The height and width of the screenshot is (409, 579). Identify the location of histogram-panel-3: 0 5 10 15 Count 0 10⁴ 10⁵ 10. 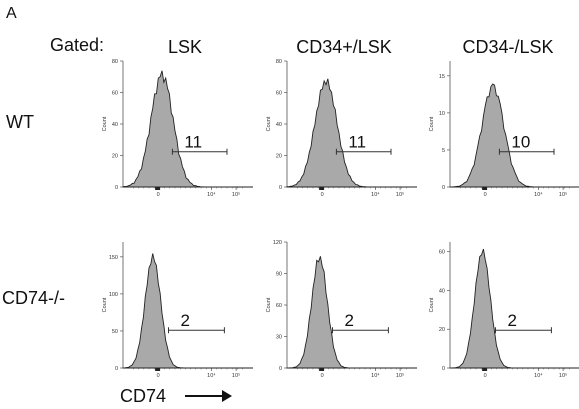
(504, 129).